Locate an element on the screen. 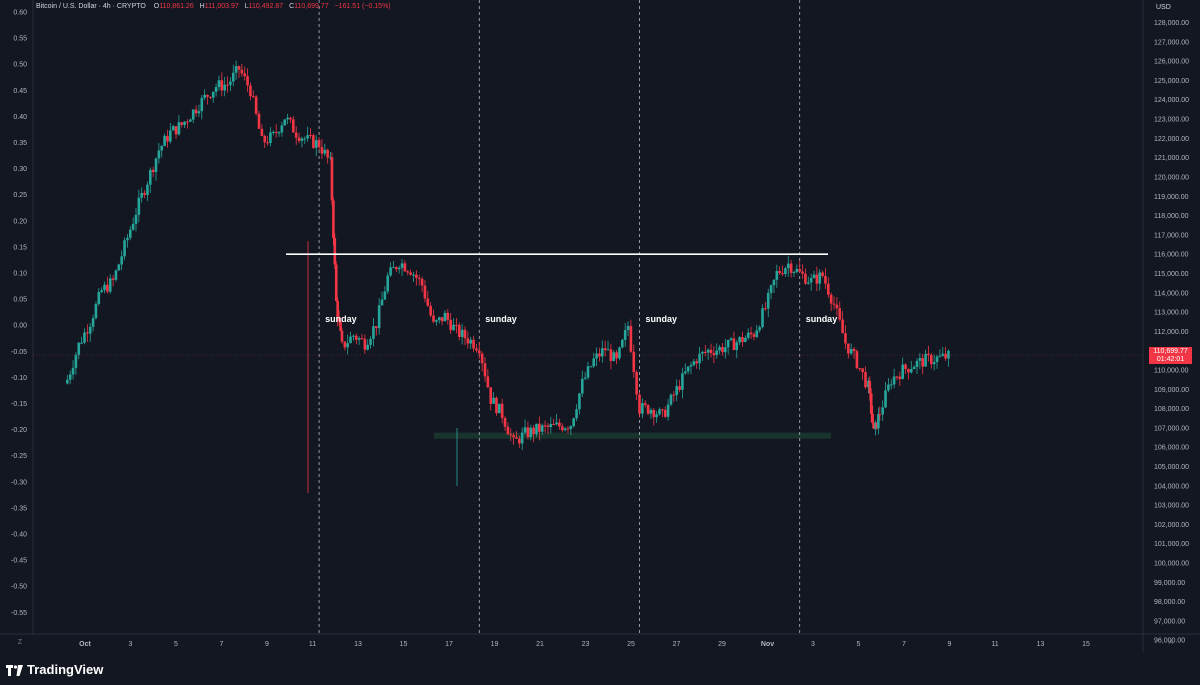 This screenshot has height=685, width=1200. left-axis-tick-label: -0.45 is located at coordinates (19, 561).